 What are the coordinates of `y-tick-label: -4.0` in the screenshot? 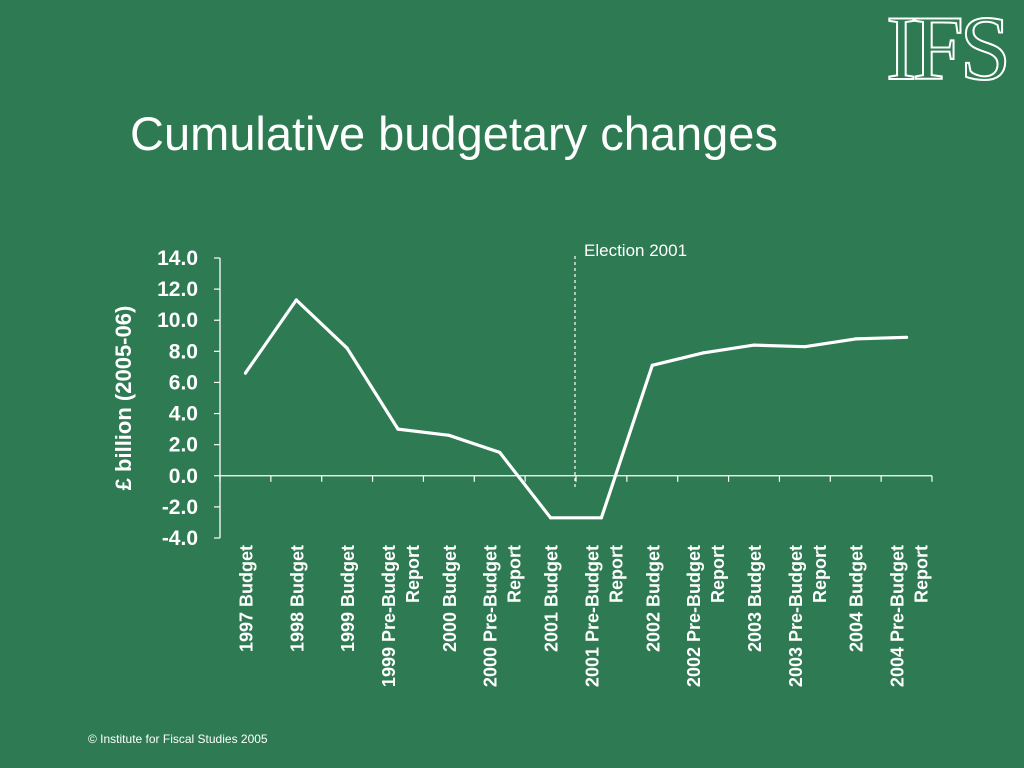 It's located at (180, 538).